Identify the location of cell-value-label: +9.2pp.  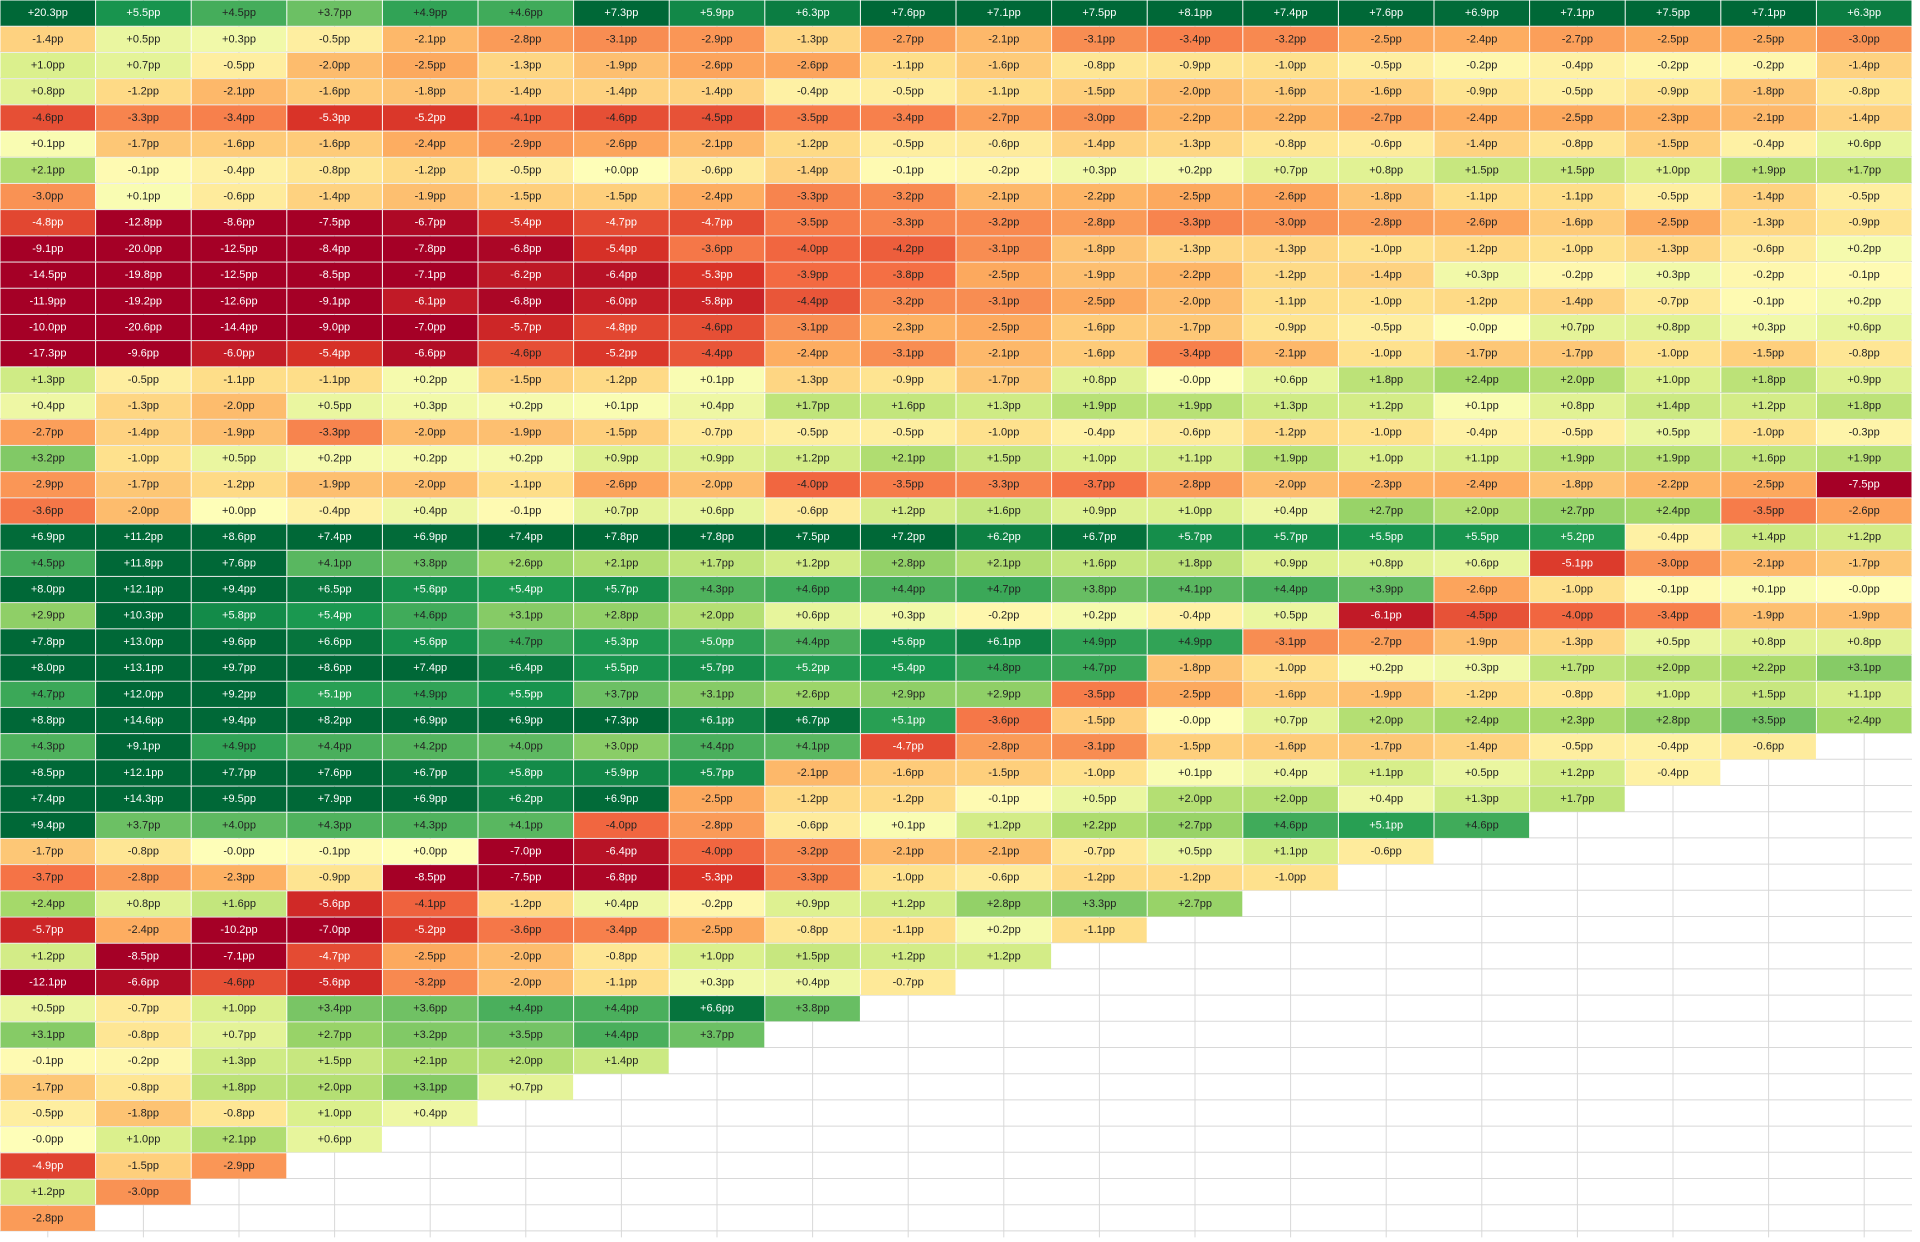
(239, 694).